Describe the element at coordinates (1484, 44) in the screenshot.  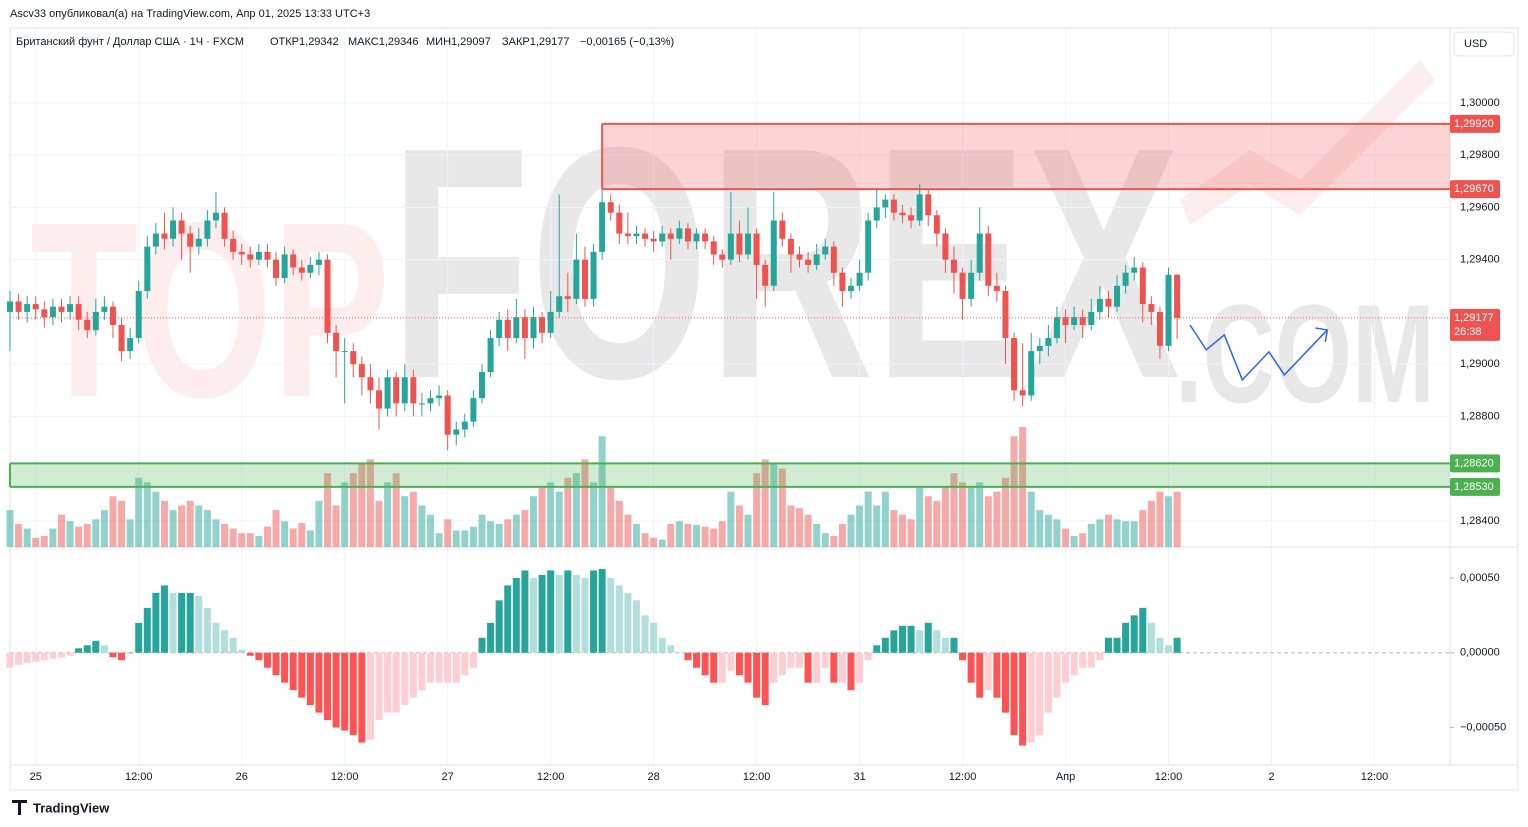
I see `currency-button` at that location.